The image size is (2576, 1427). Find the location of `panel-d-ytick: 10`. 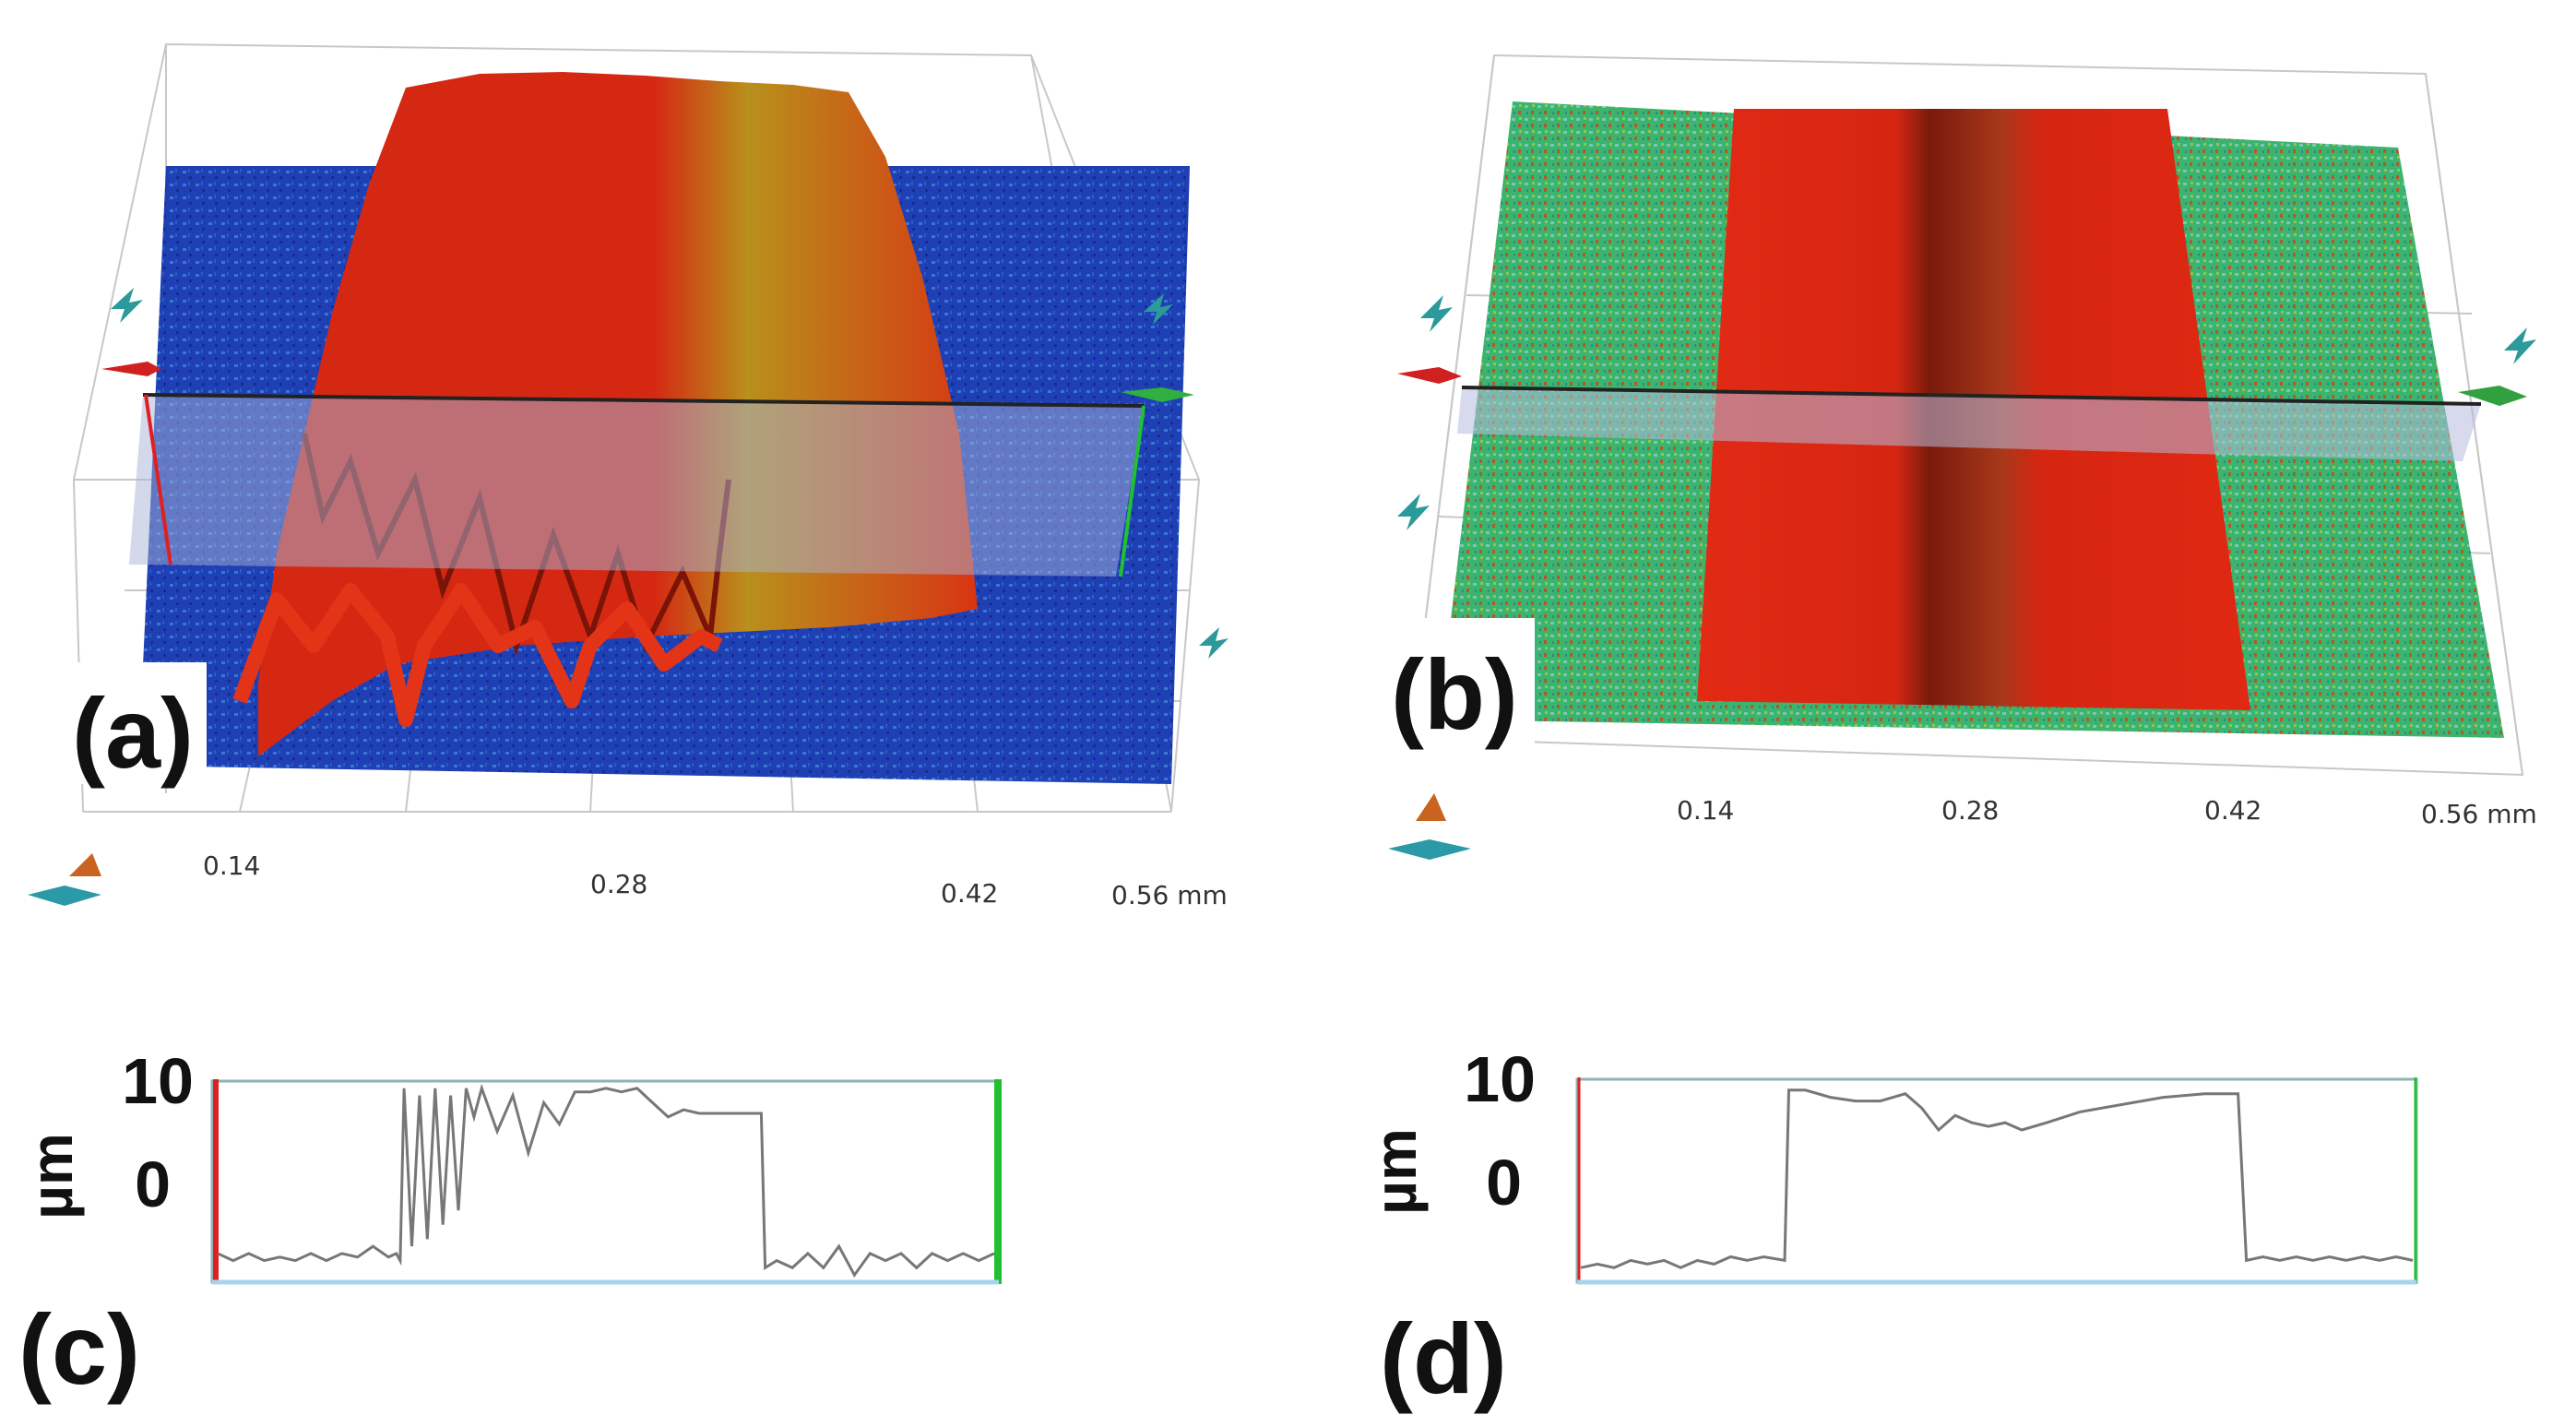

panel-d-ytick: 10 is located at coordinates (1500, 1079).